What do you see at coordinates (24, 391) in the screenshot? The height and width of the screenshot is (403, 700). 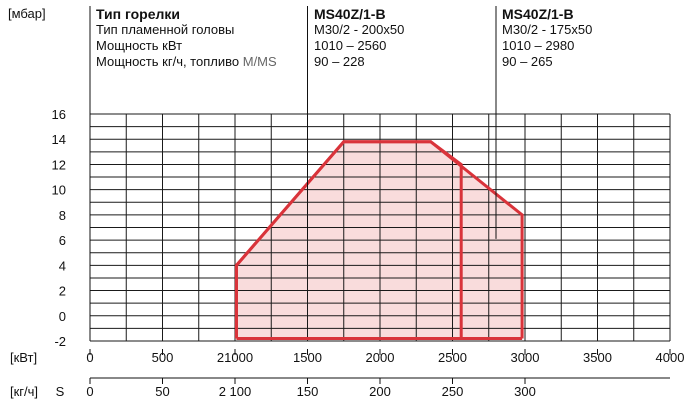 I see `x-axis-kgh-label: [кг/ч]` at bounding box center [24, 391].